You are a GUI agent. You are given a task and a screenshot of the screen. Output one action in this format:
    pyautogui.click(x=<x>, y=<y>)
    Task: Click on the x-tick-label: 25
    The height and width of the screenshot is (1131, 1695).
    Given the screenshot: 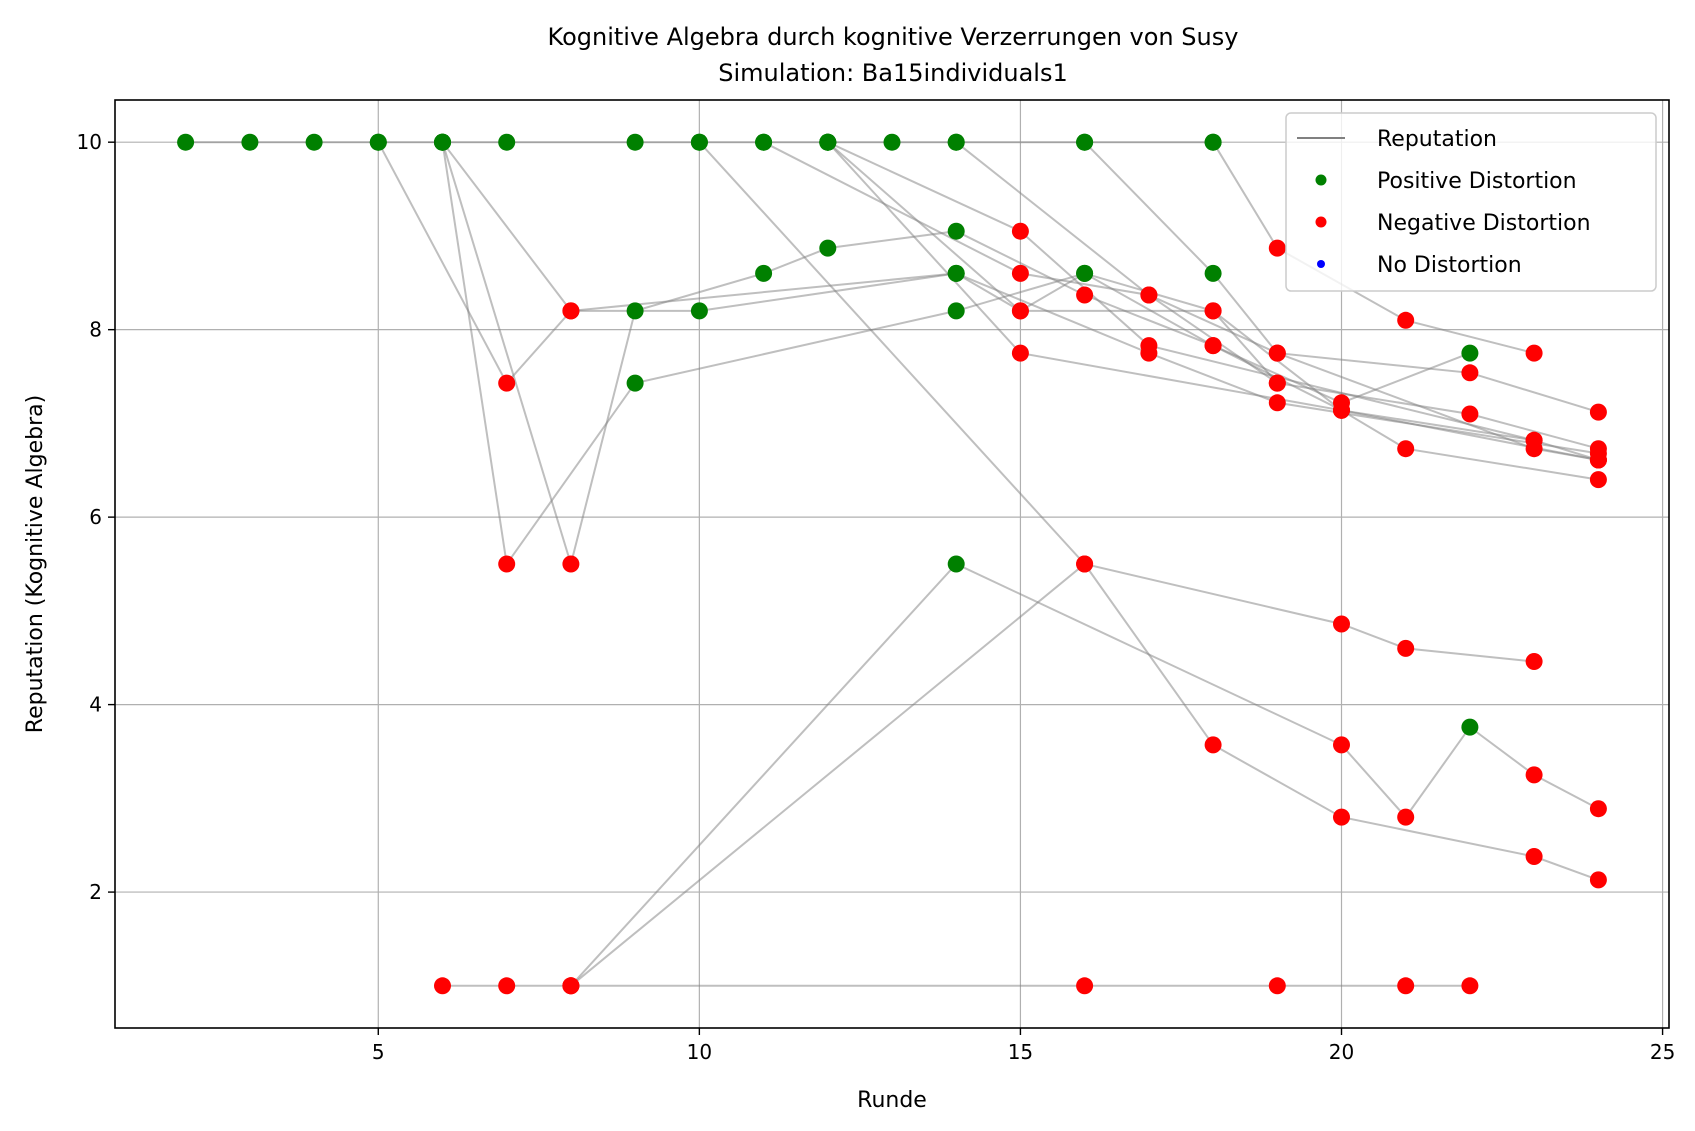 What is the action you would take?
    pyautogui.click(x=1662, y=1052)
    